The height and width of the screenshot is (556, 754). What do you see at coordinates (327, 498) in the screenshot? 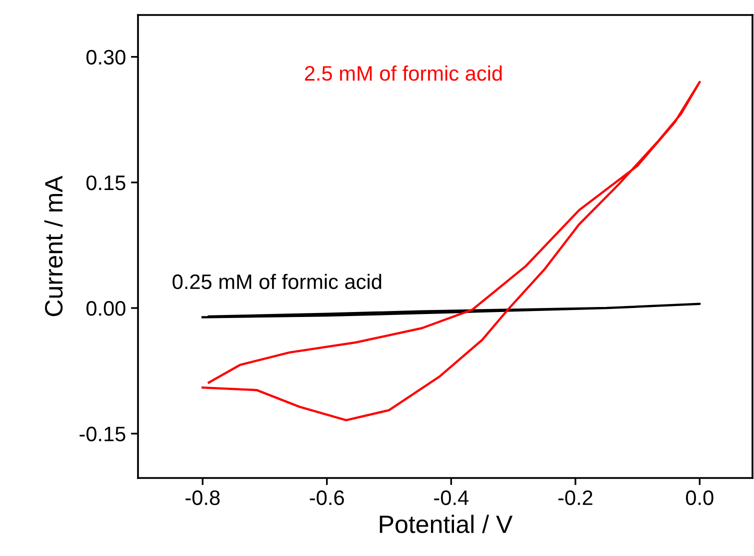
I see `x-tick-label: -0.6` at bounding box center [327, 498].